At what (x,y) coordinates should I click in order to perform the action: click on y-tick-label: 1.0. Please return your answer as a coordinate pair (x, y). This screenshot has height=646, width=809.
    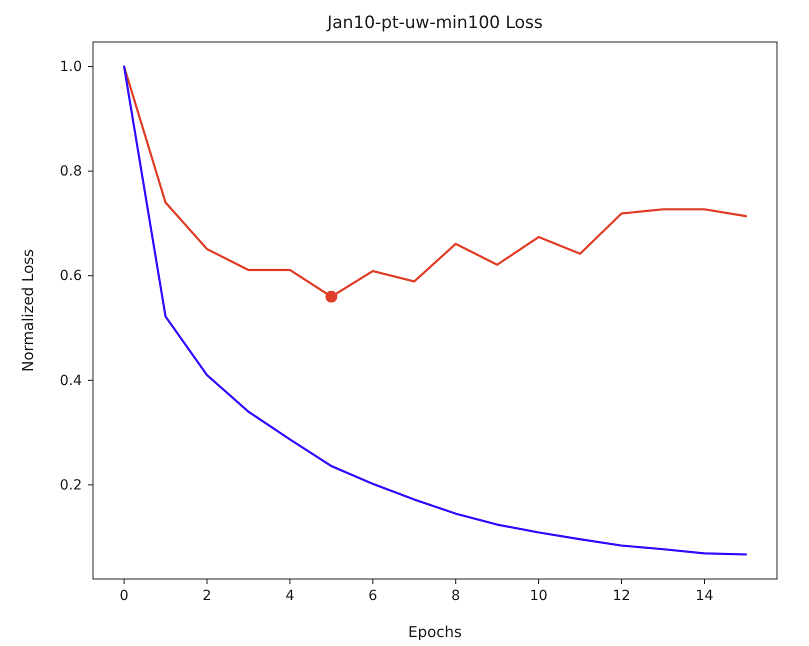
    Looking at the image, I should click on (71, 67).